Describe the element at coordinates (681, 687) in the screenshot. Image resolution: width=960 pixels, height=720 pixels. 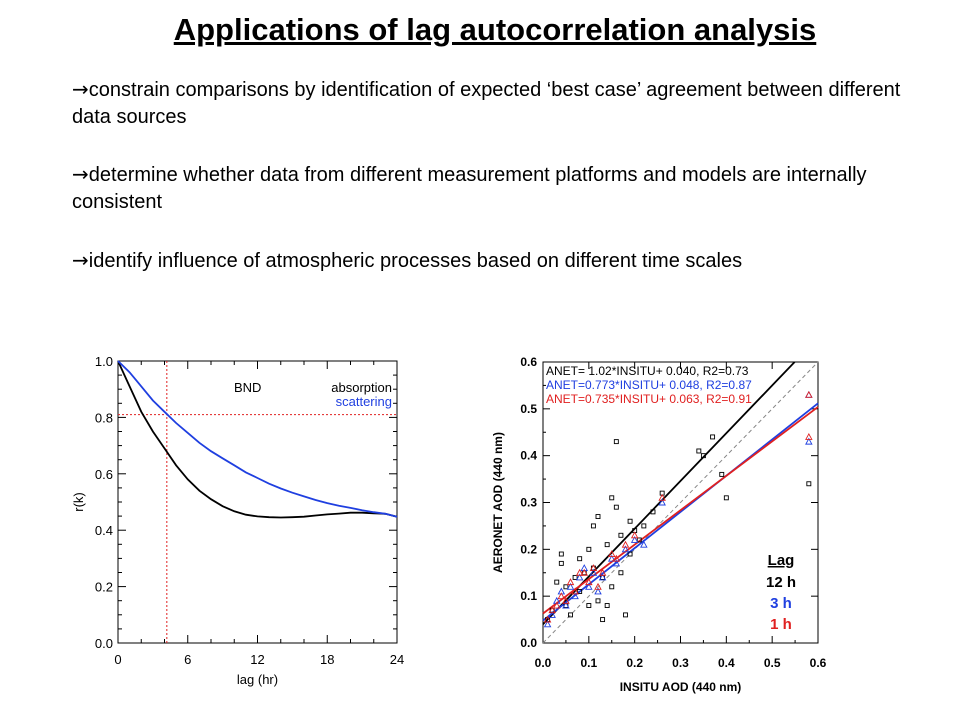
I see `x-axis-label: INSITU AOD (440 nm)` at that location.